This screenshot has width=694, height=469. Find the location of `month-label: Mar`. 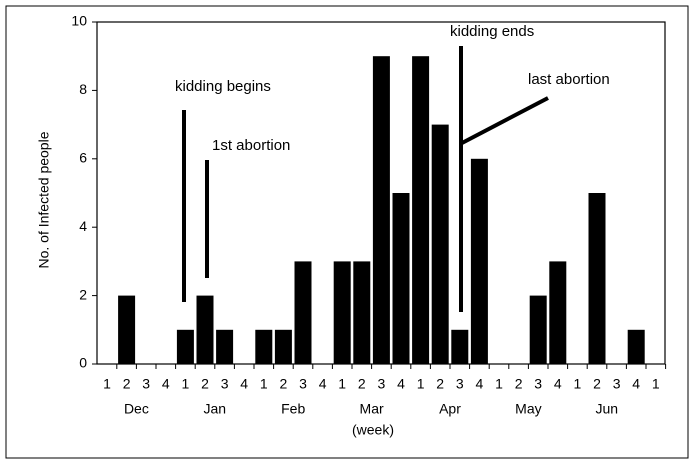

month-label: Mar is located at coordinates (372, 409).